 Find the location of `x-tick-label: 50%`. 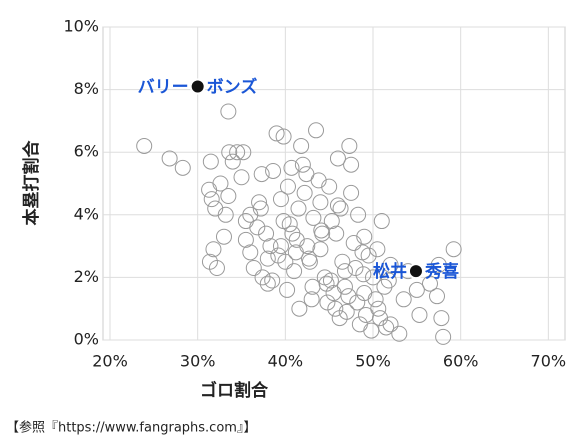

x-tick-label: 50% is located at coordinates (373, 361).